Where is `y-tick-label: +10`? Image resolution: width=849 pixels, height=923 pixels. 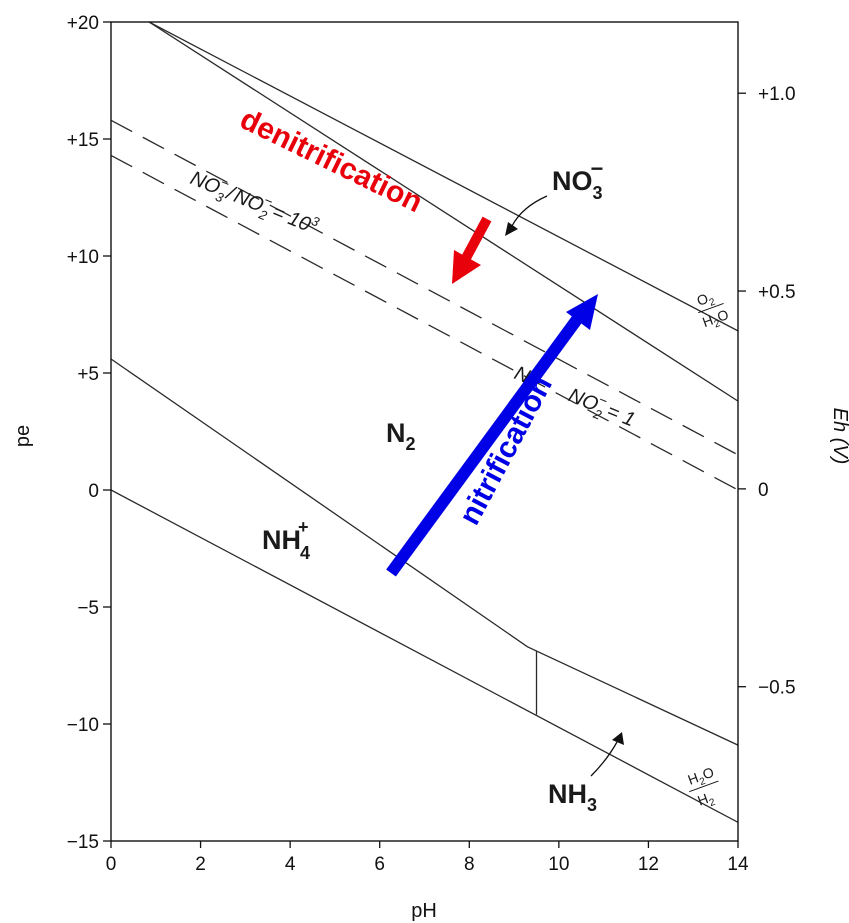 y-tick-label: +10 is located at coordinates (83, 257).